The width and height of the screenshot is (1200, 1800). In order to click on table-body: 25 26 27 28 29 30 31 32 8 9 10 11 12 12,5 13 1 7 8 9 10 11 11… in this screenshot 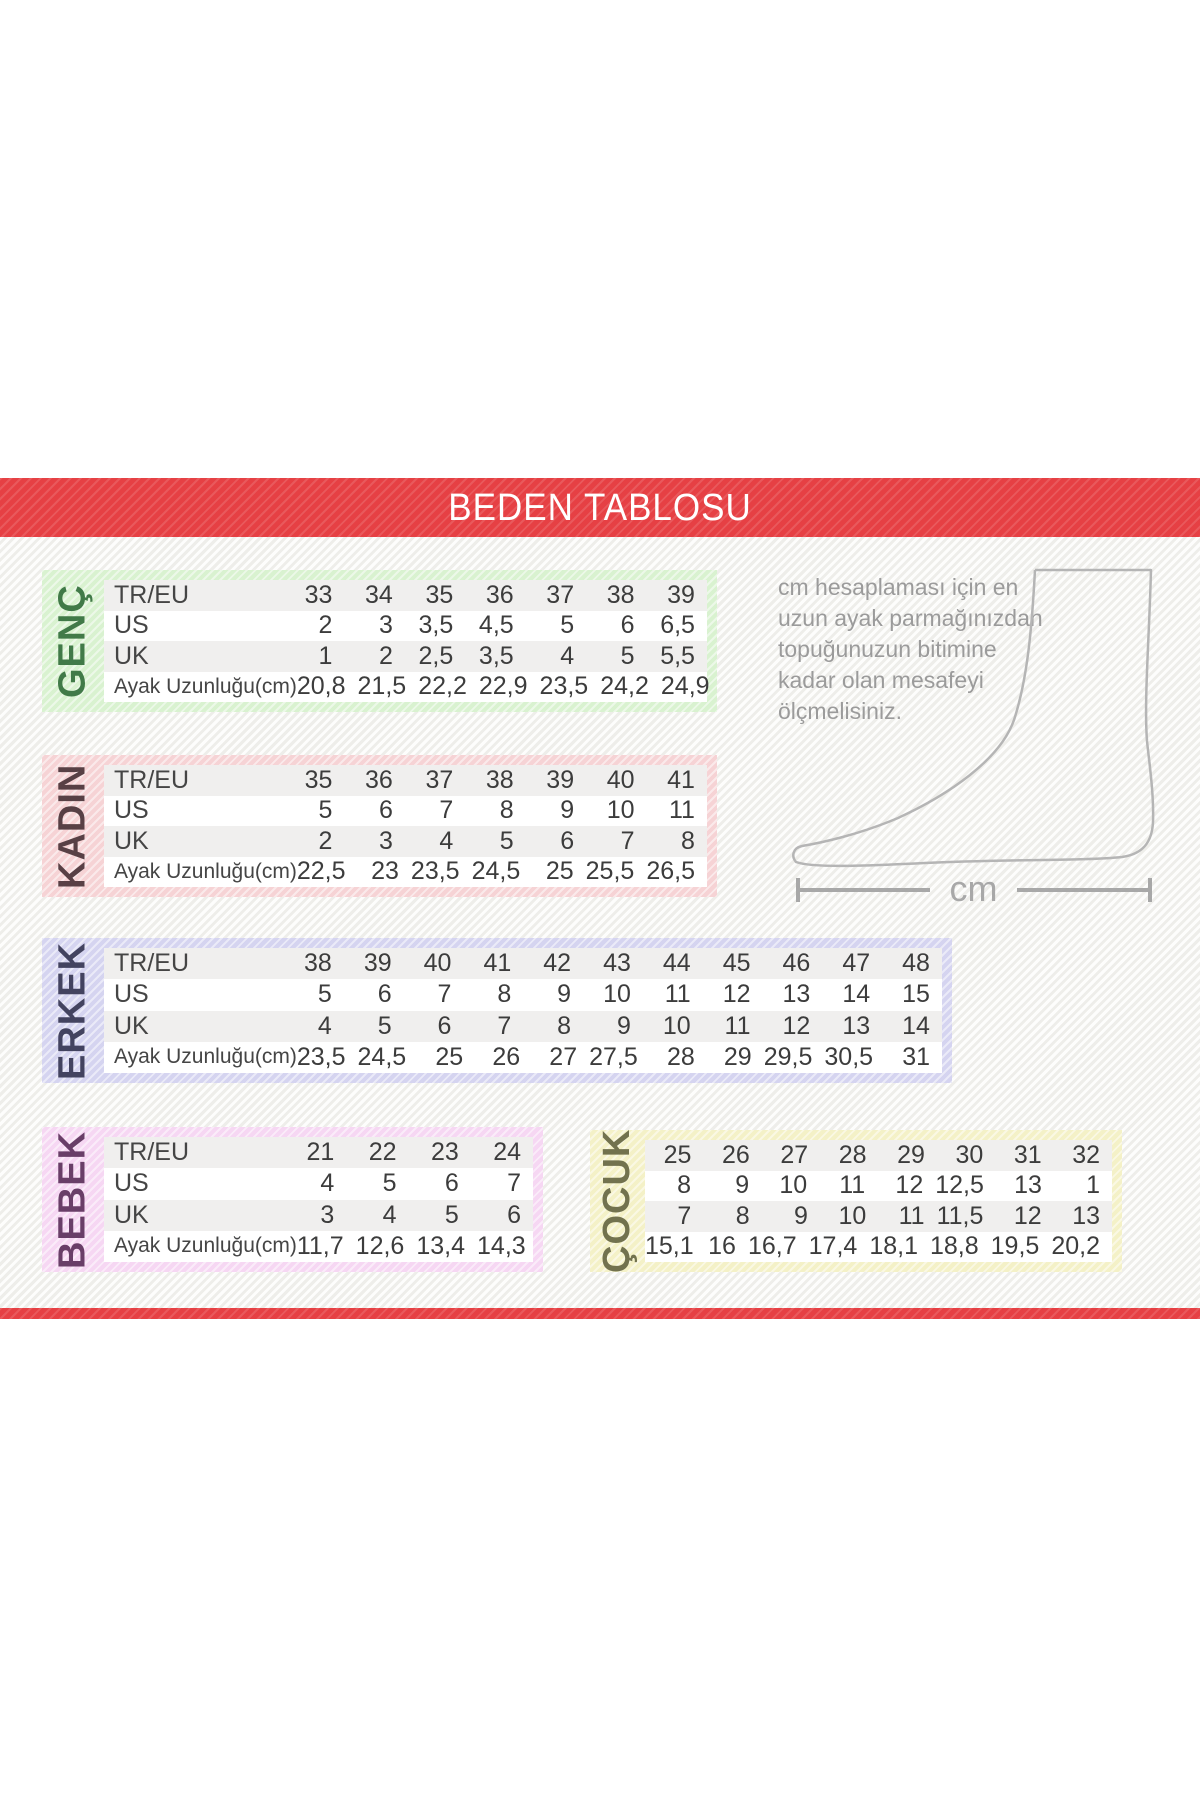, I will do `click(878, 1201)`.